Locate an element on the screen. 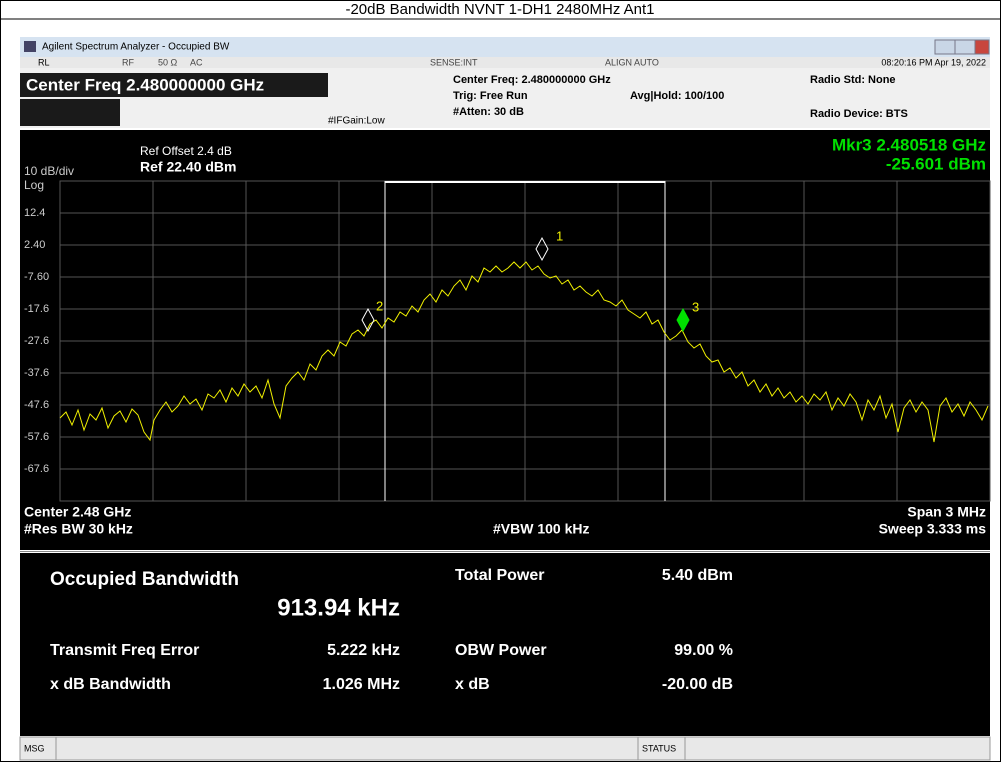 The image size is (1001, 762). radio-std: Radio Std: None is located at coordinates (853, 80).